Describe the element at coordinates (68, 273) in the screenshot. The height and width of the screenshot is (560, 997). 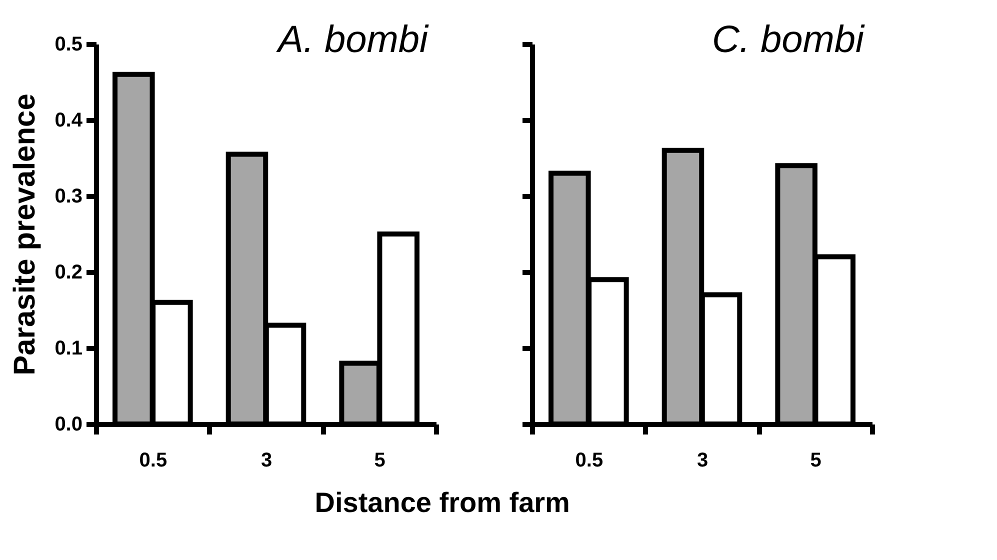
I see `y-tick-label: 0.2` at that location.